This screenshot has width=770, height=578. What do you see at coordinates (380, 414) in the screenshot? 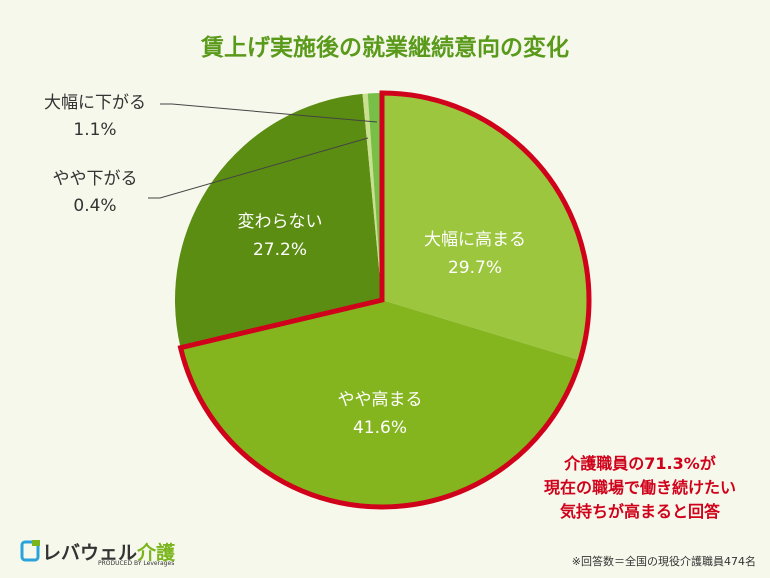
I see `slice-label-1: やや高まる 41.6%` at bounding box center [380, 414].